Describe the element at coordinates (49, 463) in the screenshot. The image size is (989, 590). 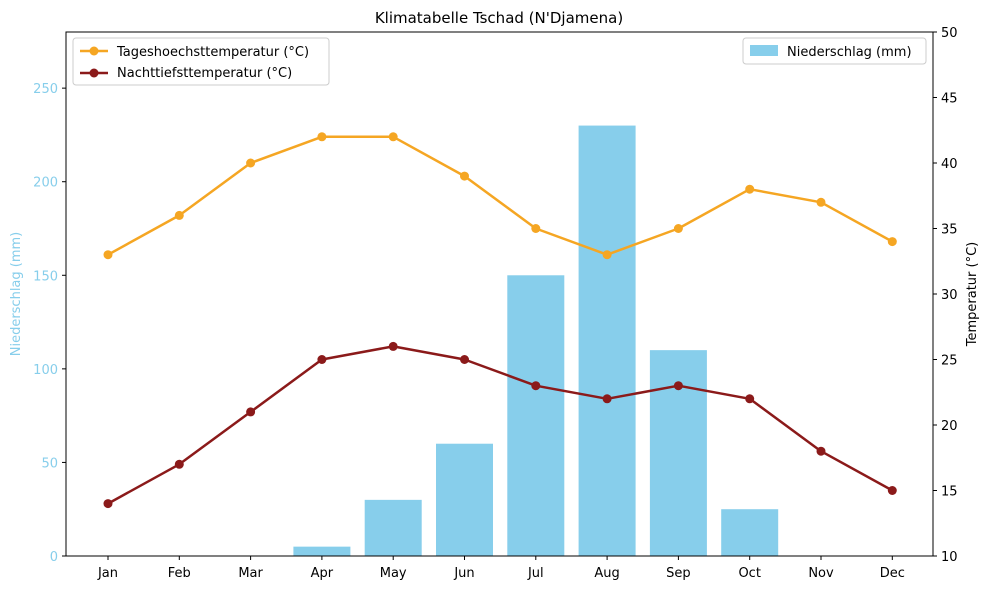
I see `y-left-tick-label: 50` at that location.